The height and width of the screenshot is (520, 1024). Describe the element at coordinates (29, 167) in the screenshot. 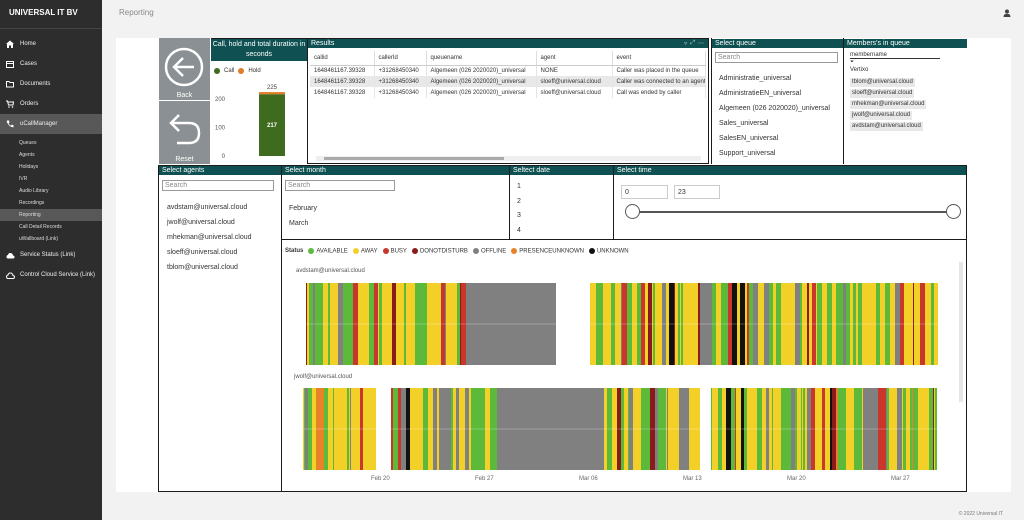

I see `sidebar-subitem-holidays: Holidays` at that location.